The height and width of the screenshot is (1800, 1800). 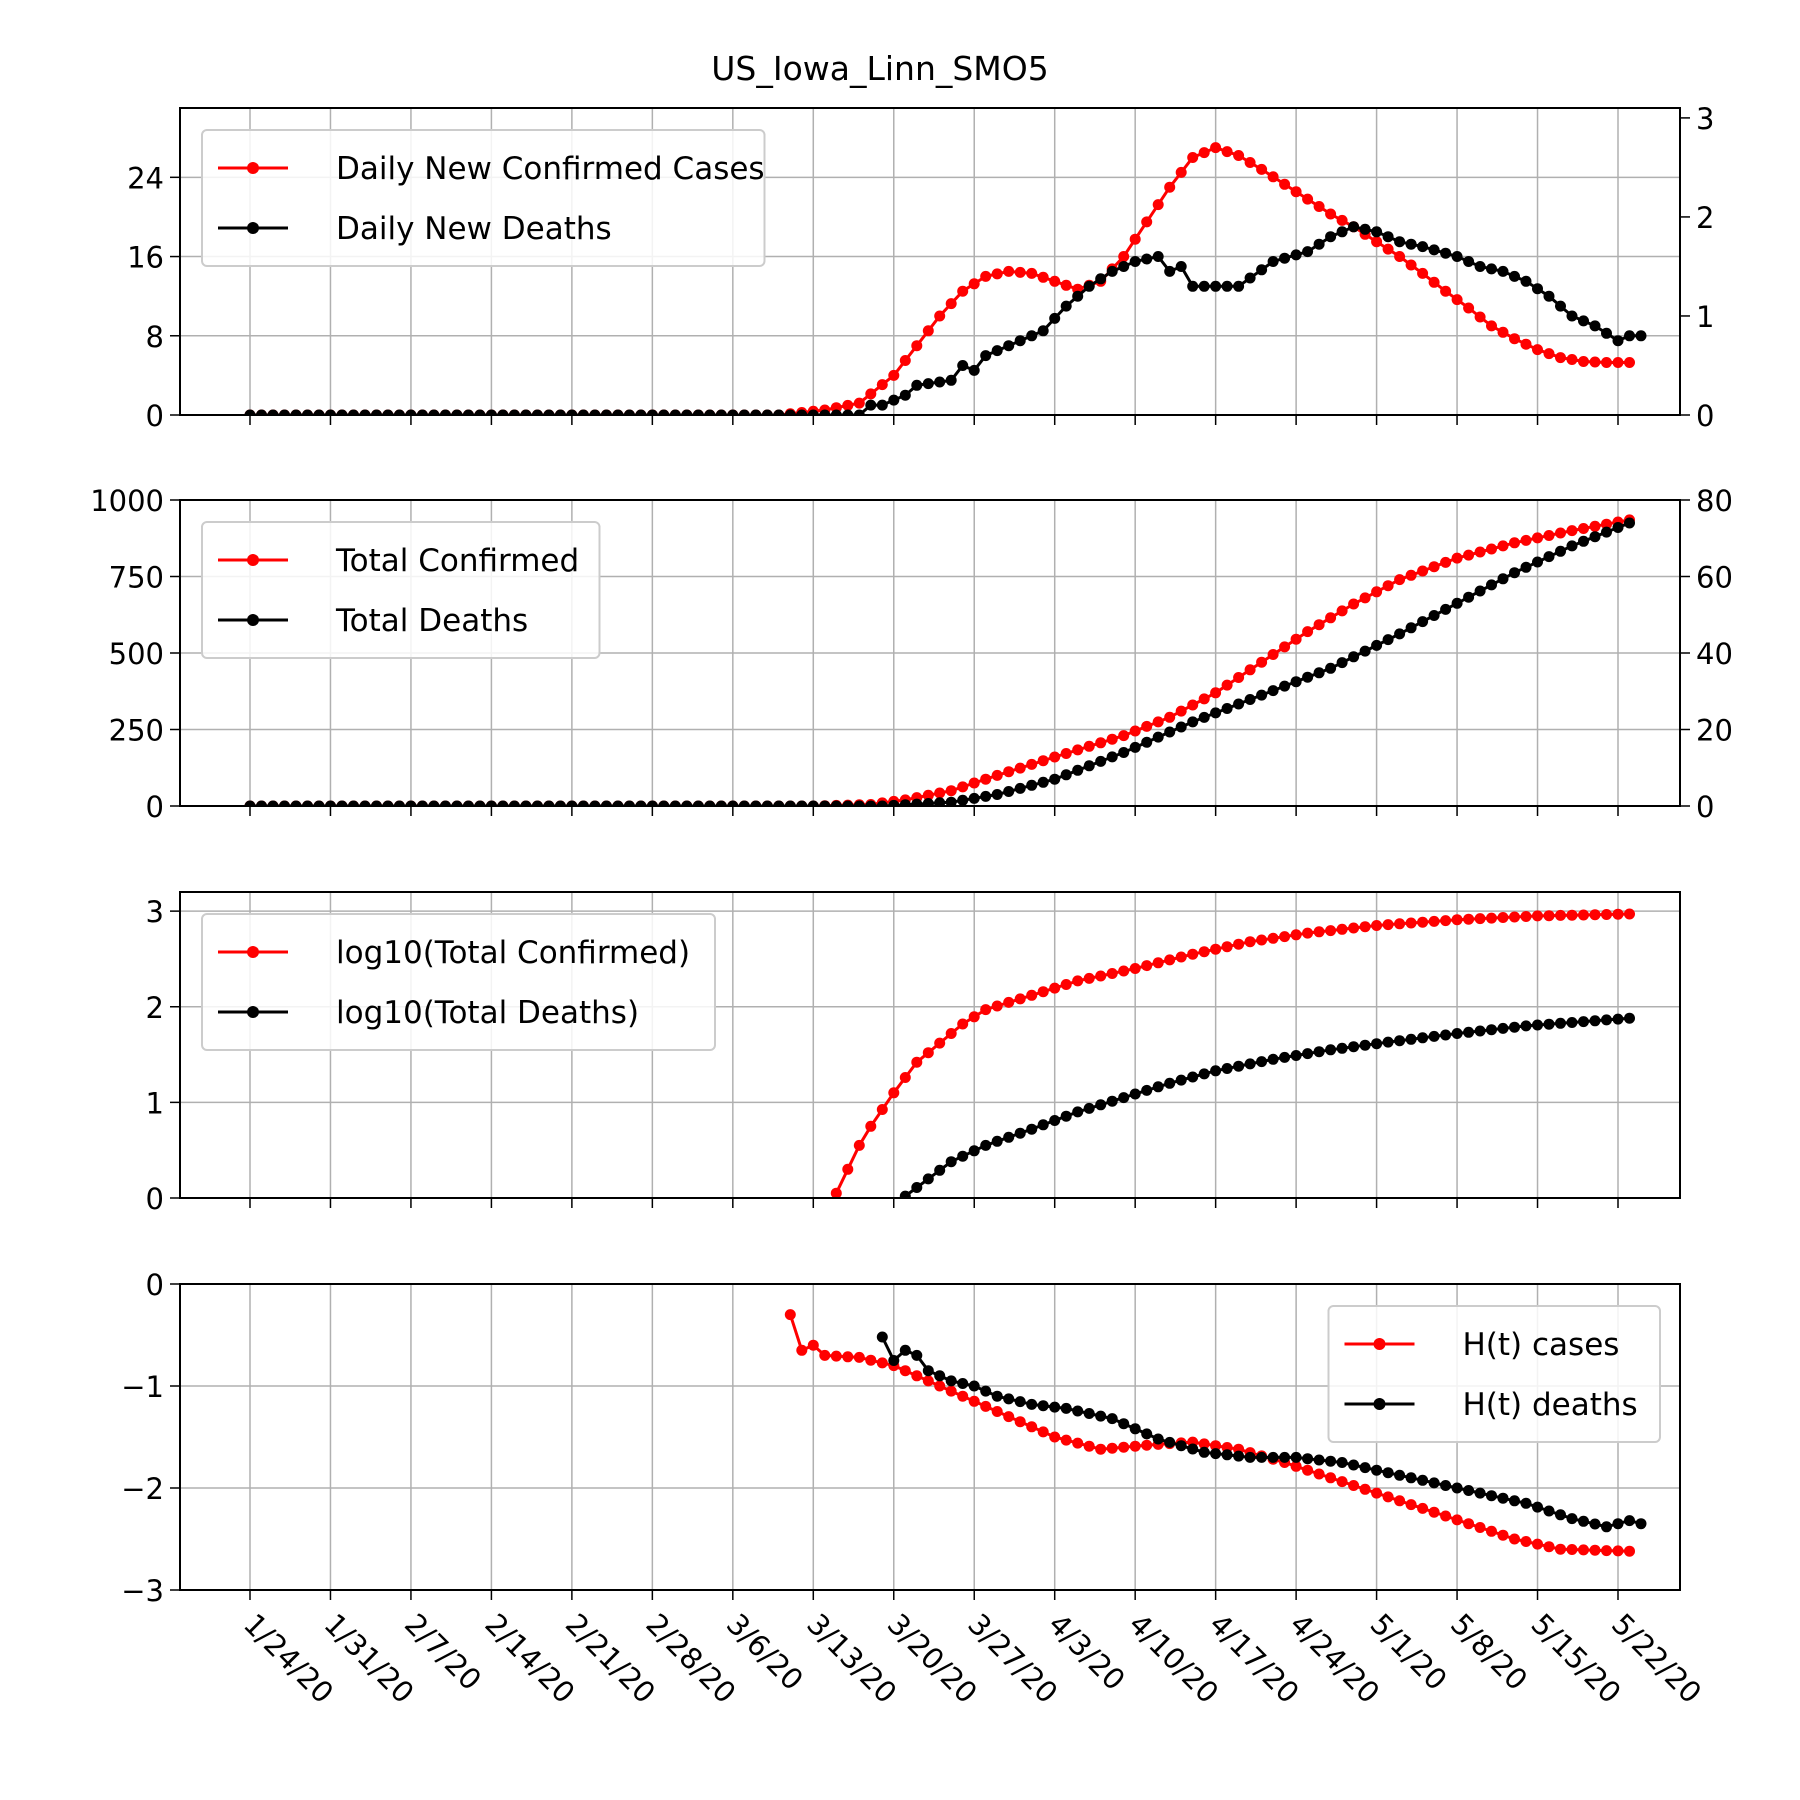 What do you see at coordinates (1714, 731) in the screenshot?
I see `y2-tick-label: 20` at bounding box center [1714, 731].